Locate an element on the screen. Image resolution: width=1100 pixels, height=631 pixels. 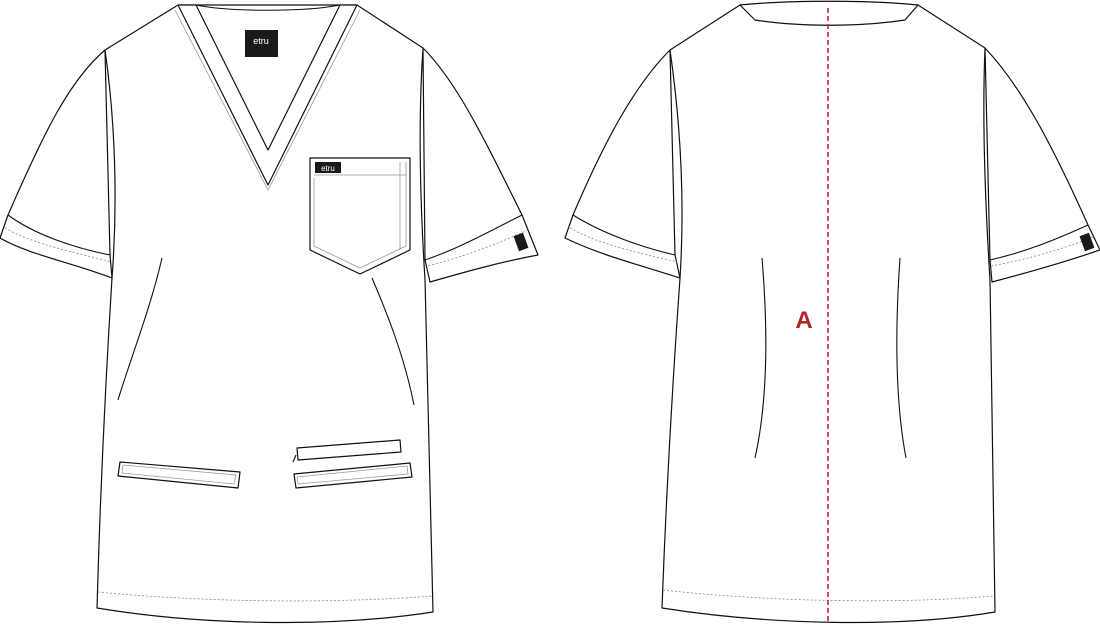
pocket-label: etru is located at coordinates (328, 167).